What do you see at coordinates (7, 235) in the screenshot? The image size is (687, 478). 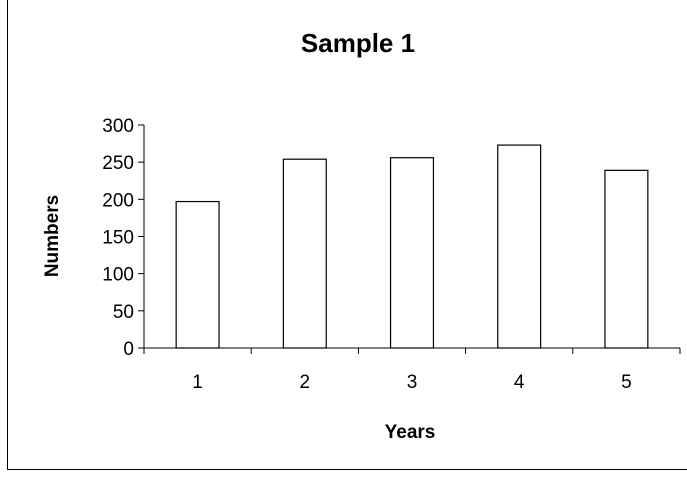 I see `frame-left-border` at bounding box center [7, 235].